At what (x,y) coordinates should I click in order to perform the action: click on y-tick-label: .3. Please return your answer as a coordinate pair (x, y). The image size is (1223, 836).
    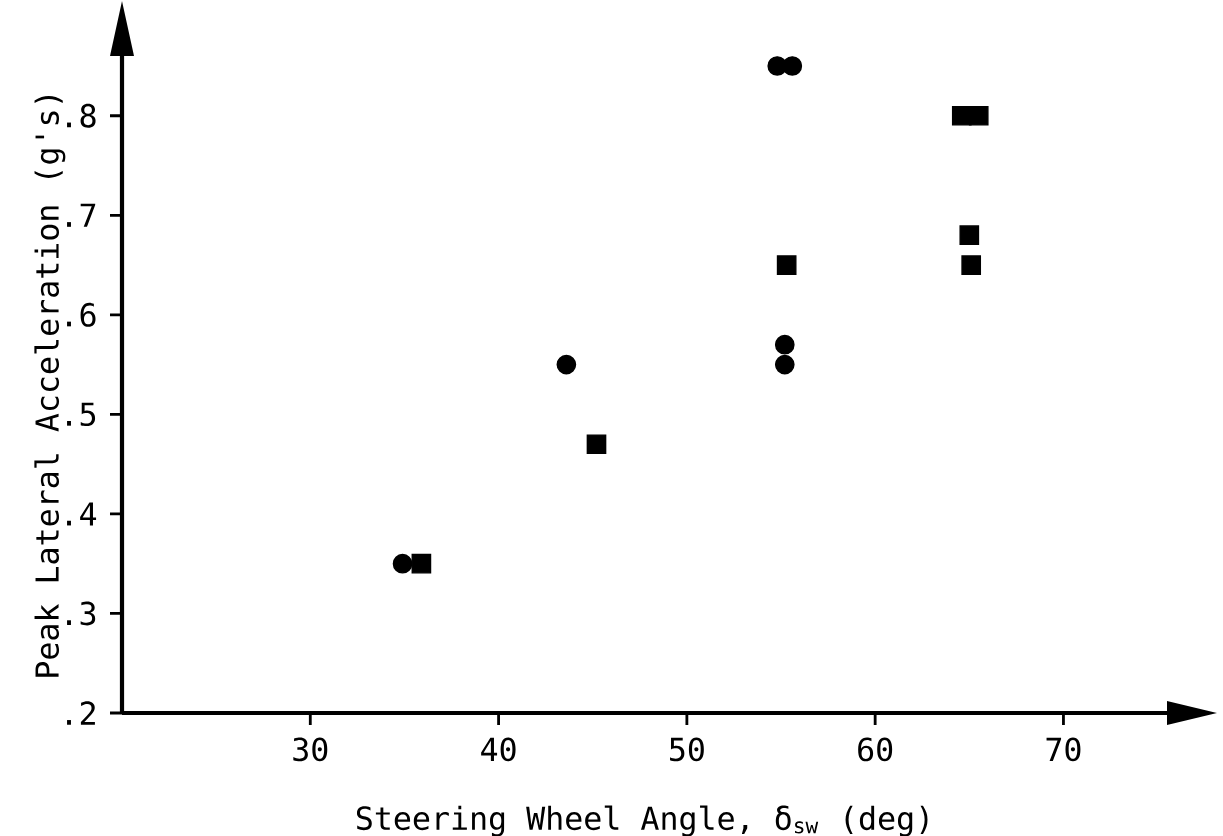
    Looking at the image, I should click on (81, 613).